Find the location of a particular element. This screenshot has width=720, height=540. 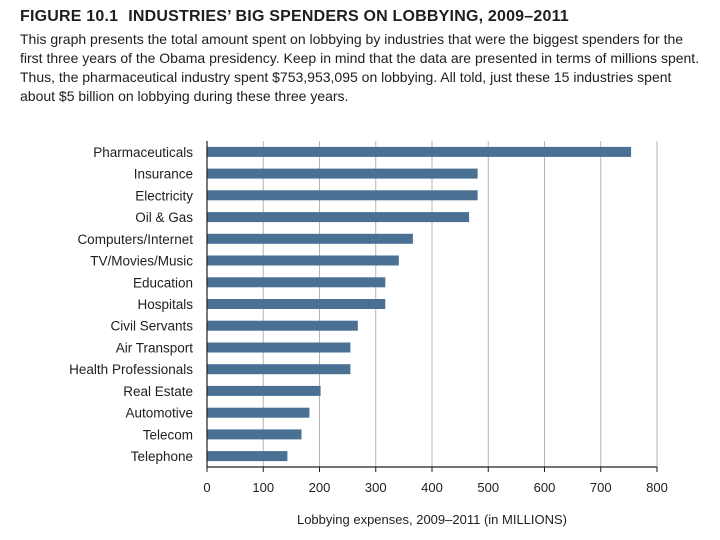

category-label-oil-gas: Oil & Gas is located at coordinates (164, 217).